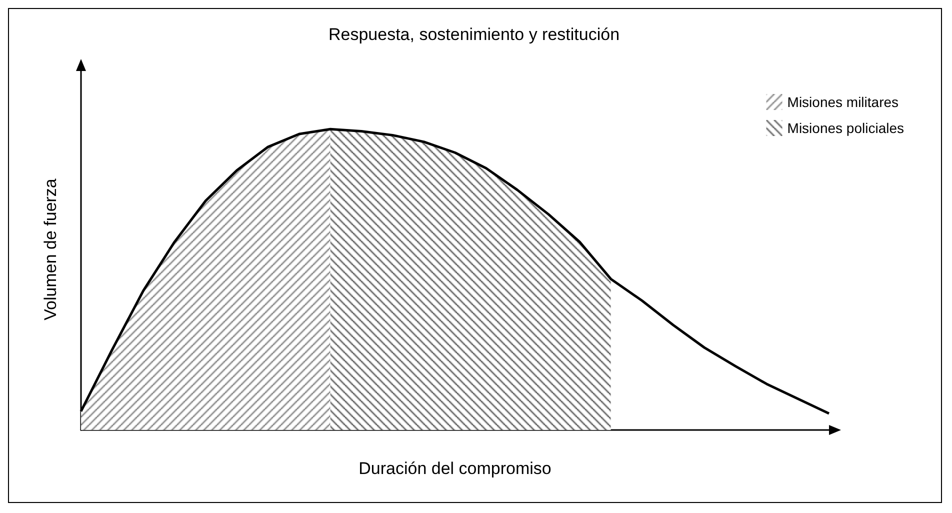 Image resolution: width=952 pixels, height=513 pixels. Describe the element at coordinates (843, 102) in the screenshot. I see `legend-label: Misiones militares` at that location.